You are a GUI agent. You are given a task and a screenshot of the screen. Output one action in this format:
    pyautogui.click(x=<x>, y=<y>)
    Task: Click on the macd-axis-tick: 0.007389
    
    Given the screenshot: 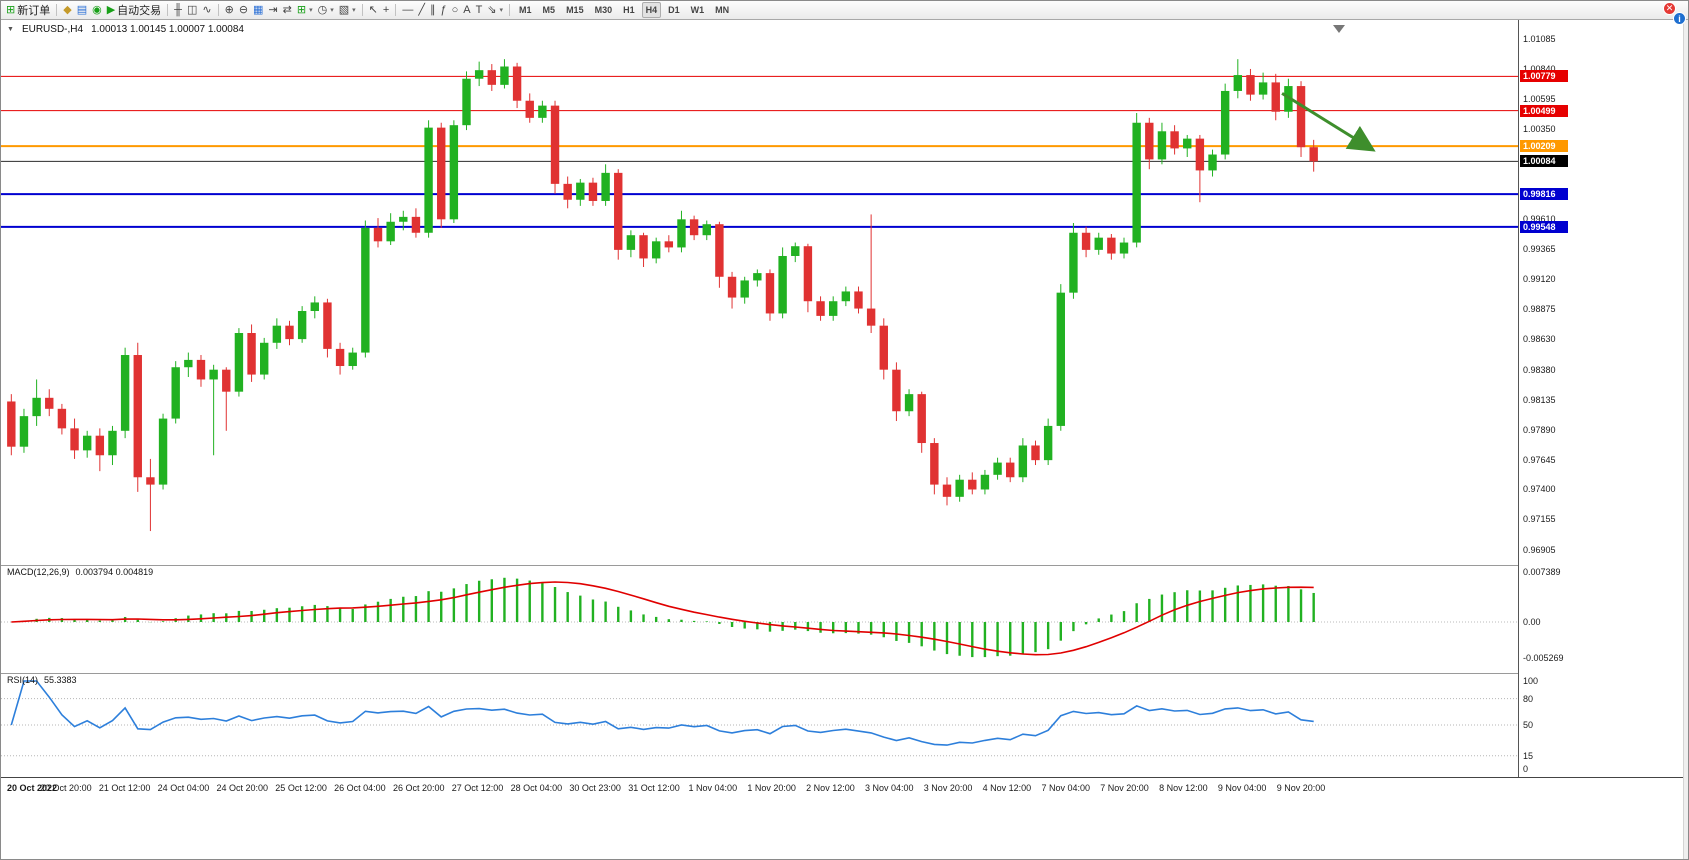 What is the action you would take?
    pyautogui.click(x=1542, y=572)
    